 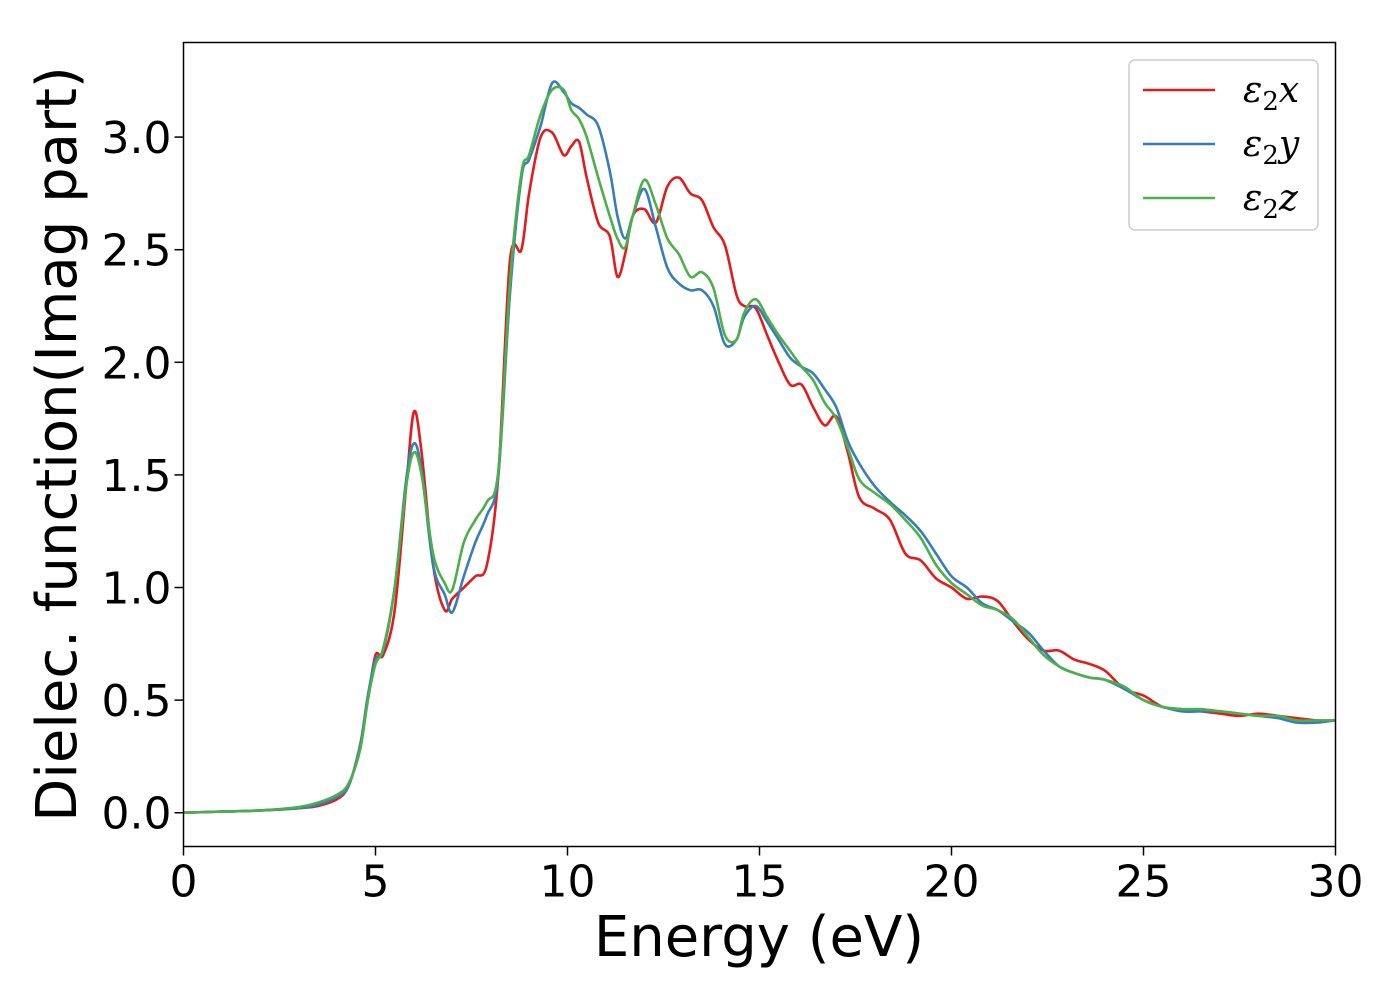 I want to click on legend-box, so click(x=1223, y=145).